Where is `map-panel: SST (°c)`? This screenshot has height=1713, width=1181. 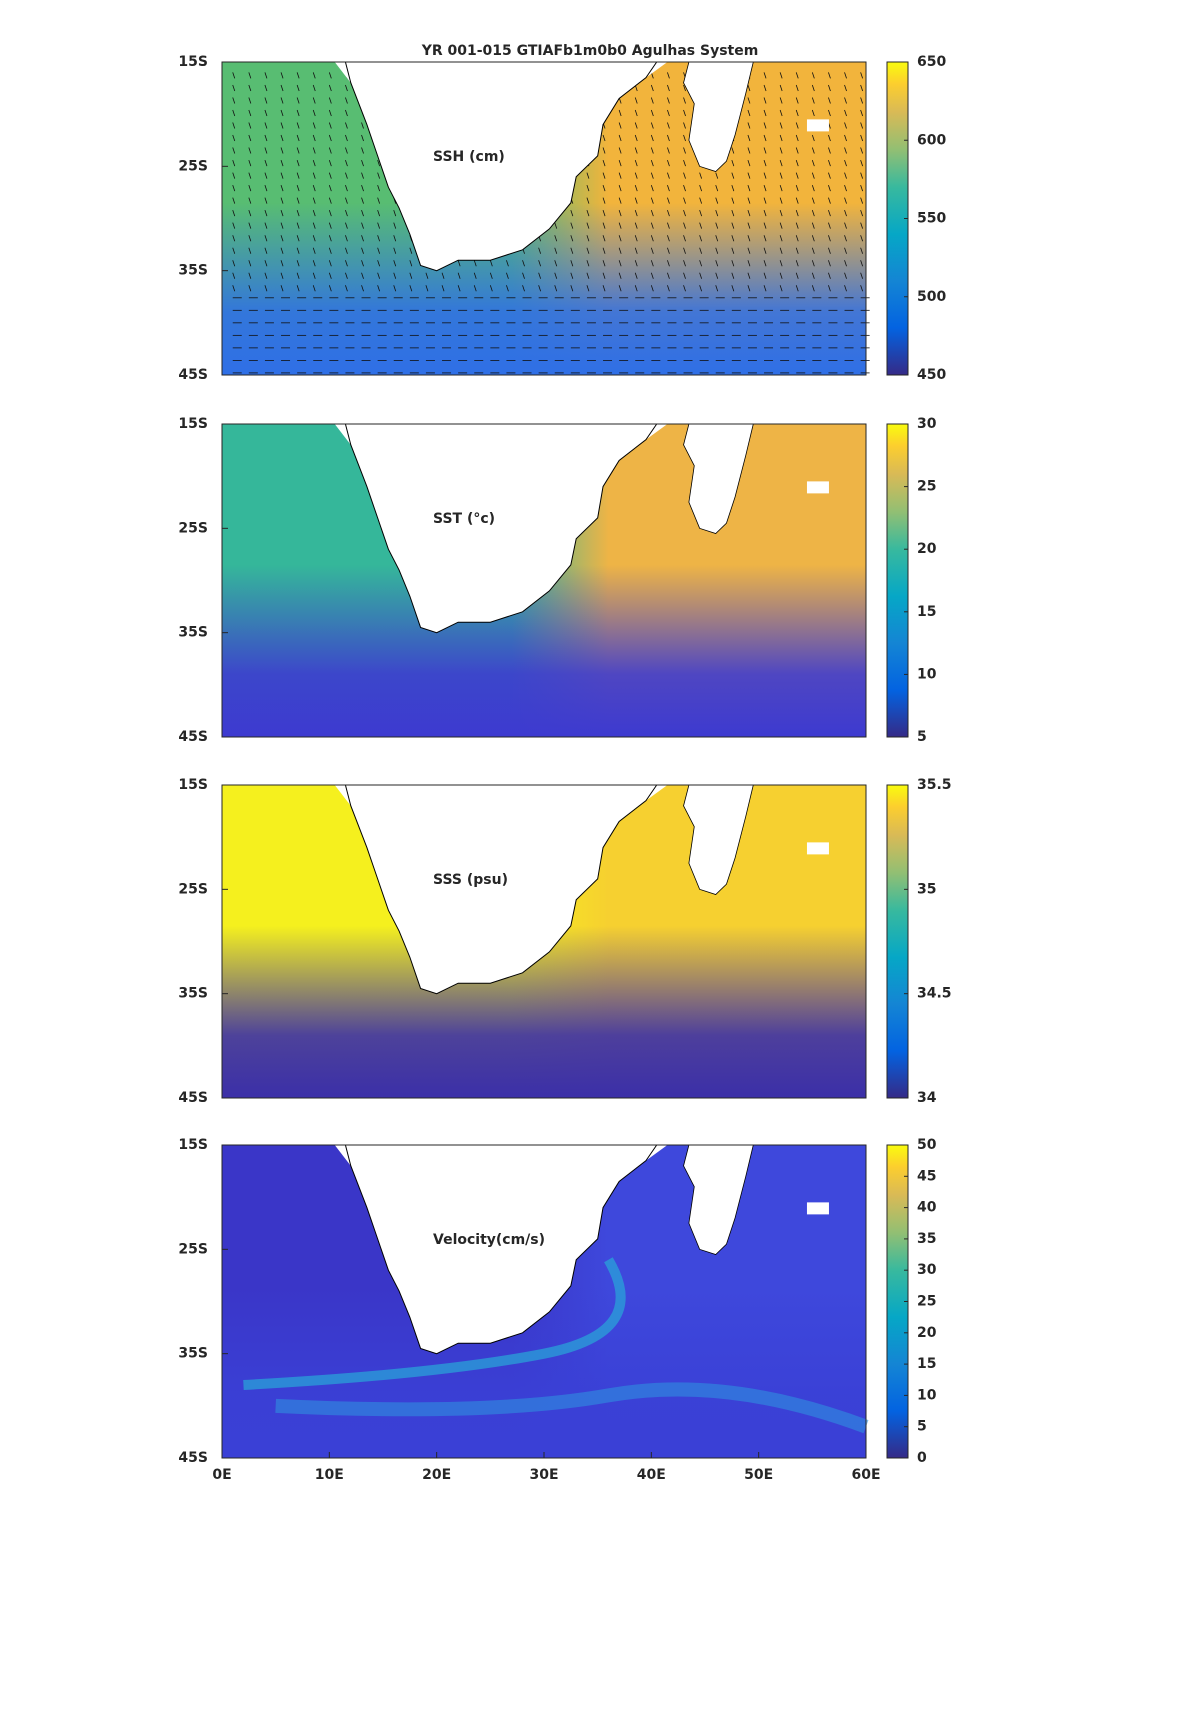 map-panel: SST (°c) is located at coordinates (544, 580).